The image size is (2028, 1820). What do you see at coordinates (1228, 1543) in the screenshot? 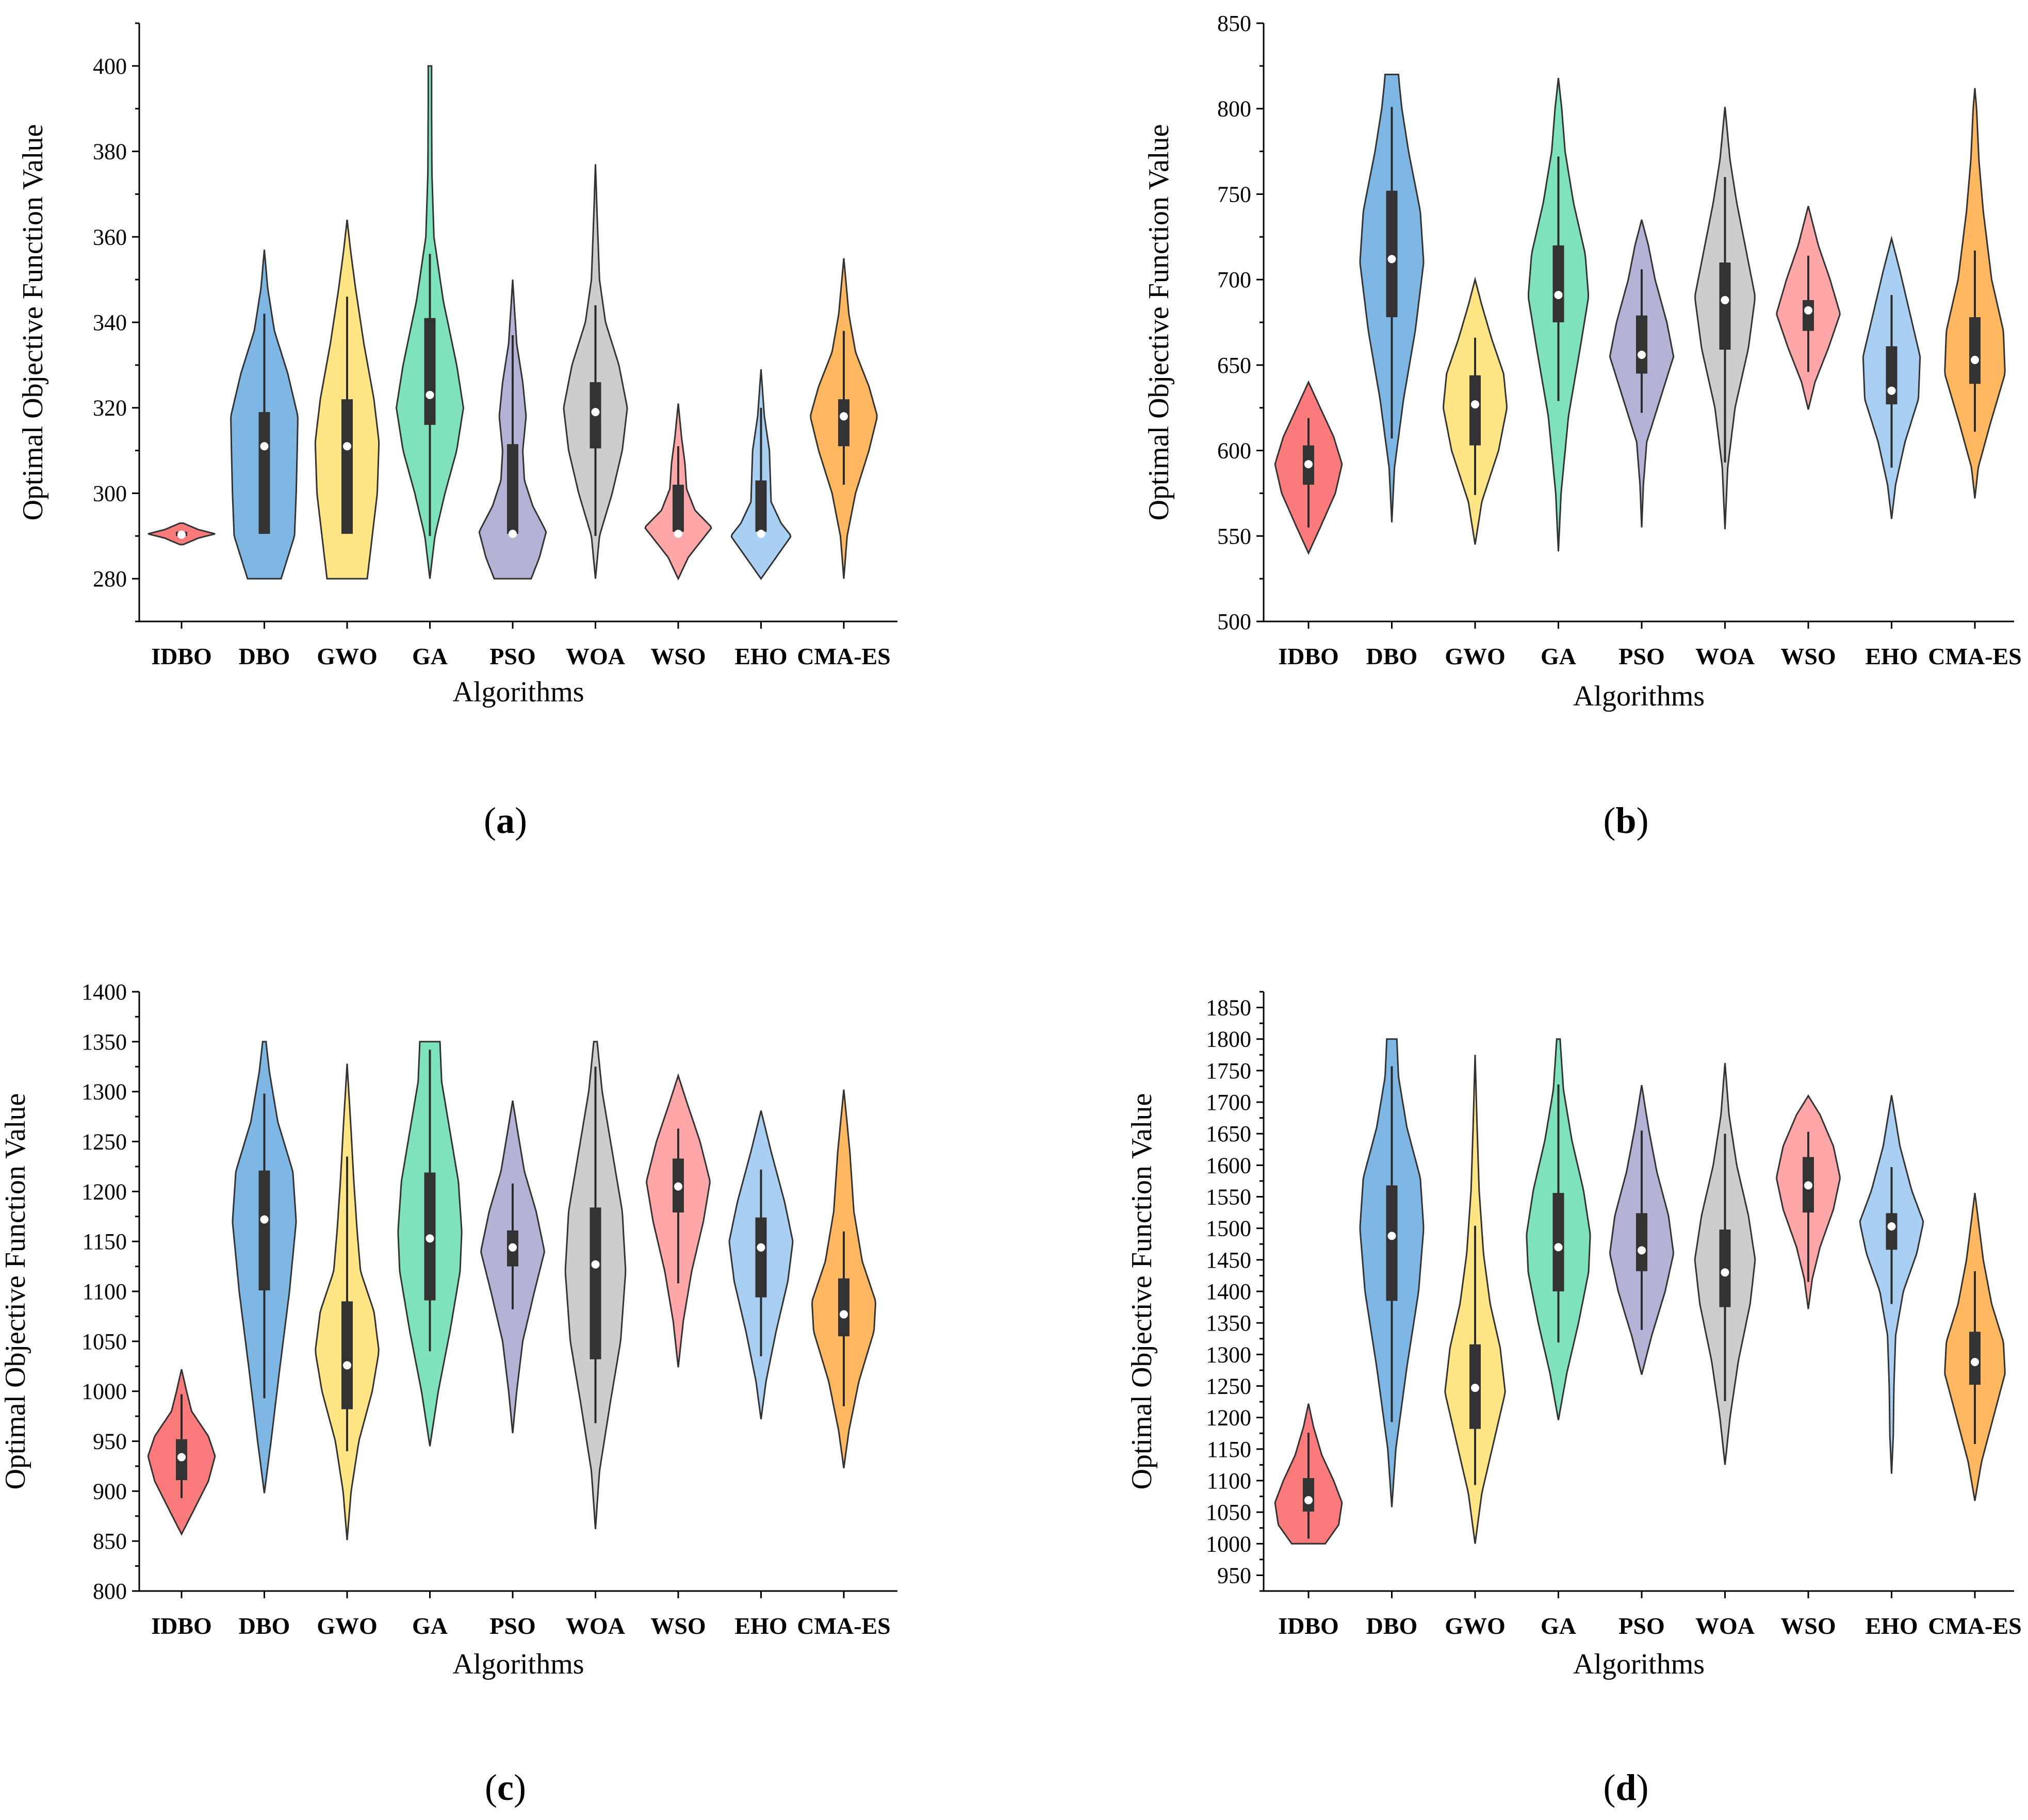
I see `y-tick-label: 1000` at bounding box center [1228, 1543].